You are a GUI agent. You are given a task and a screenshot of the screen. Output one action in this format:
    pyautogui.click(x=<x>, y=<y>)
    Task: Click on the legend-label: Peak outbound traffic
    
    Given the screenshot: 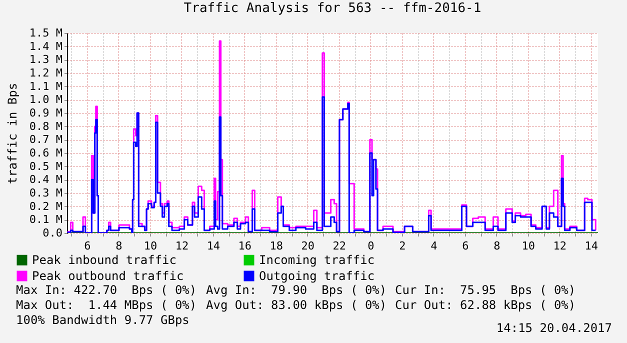 What is the action you would take?
    pyautogui.click(x=108, y=276)
    